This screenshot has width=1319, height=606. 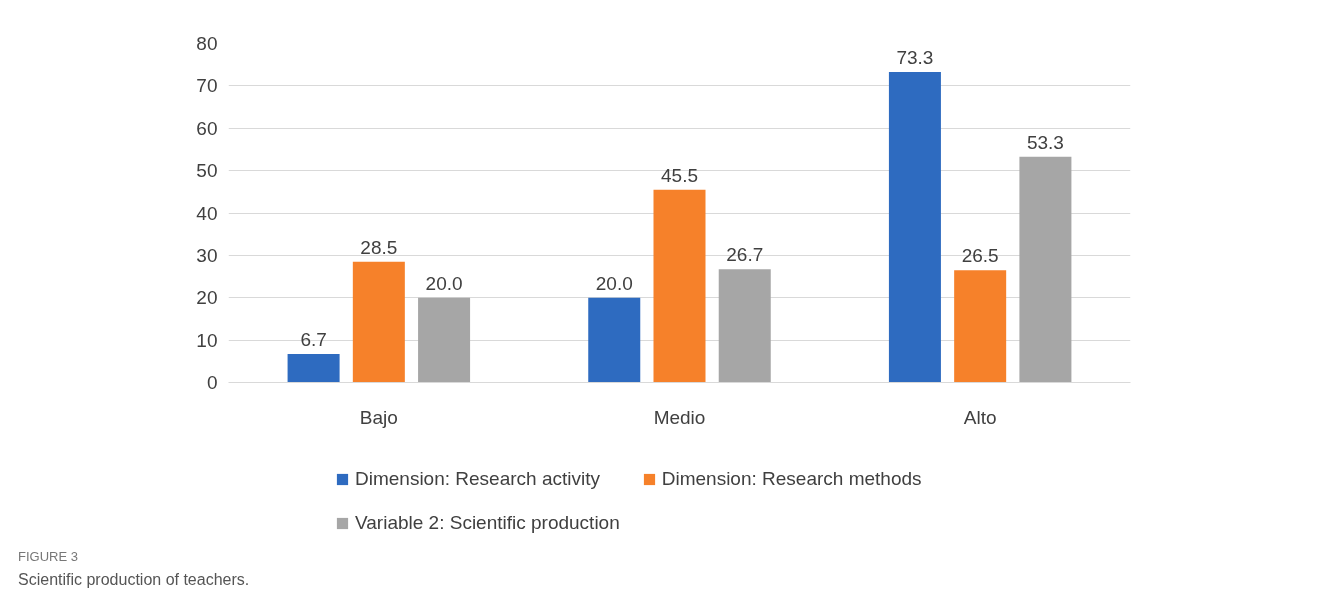 I want to click on text: Scientific production of teachers., so click(x=134, y=579).